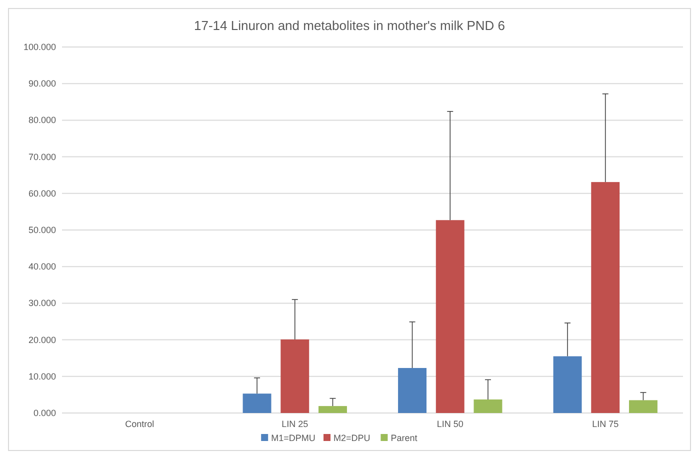 Image resolution: width=699 pixels, height=459 pixels. Describe the element at coordinates (450, 424) in the screenshot. I see `x-tick-label: LIN 50` at that location.